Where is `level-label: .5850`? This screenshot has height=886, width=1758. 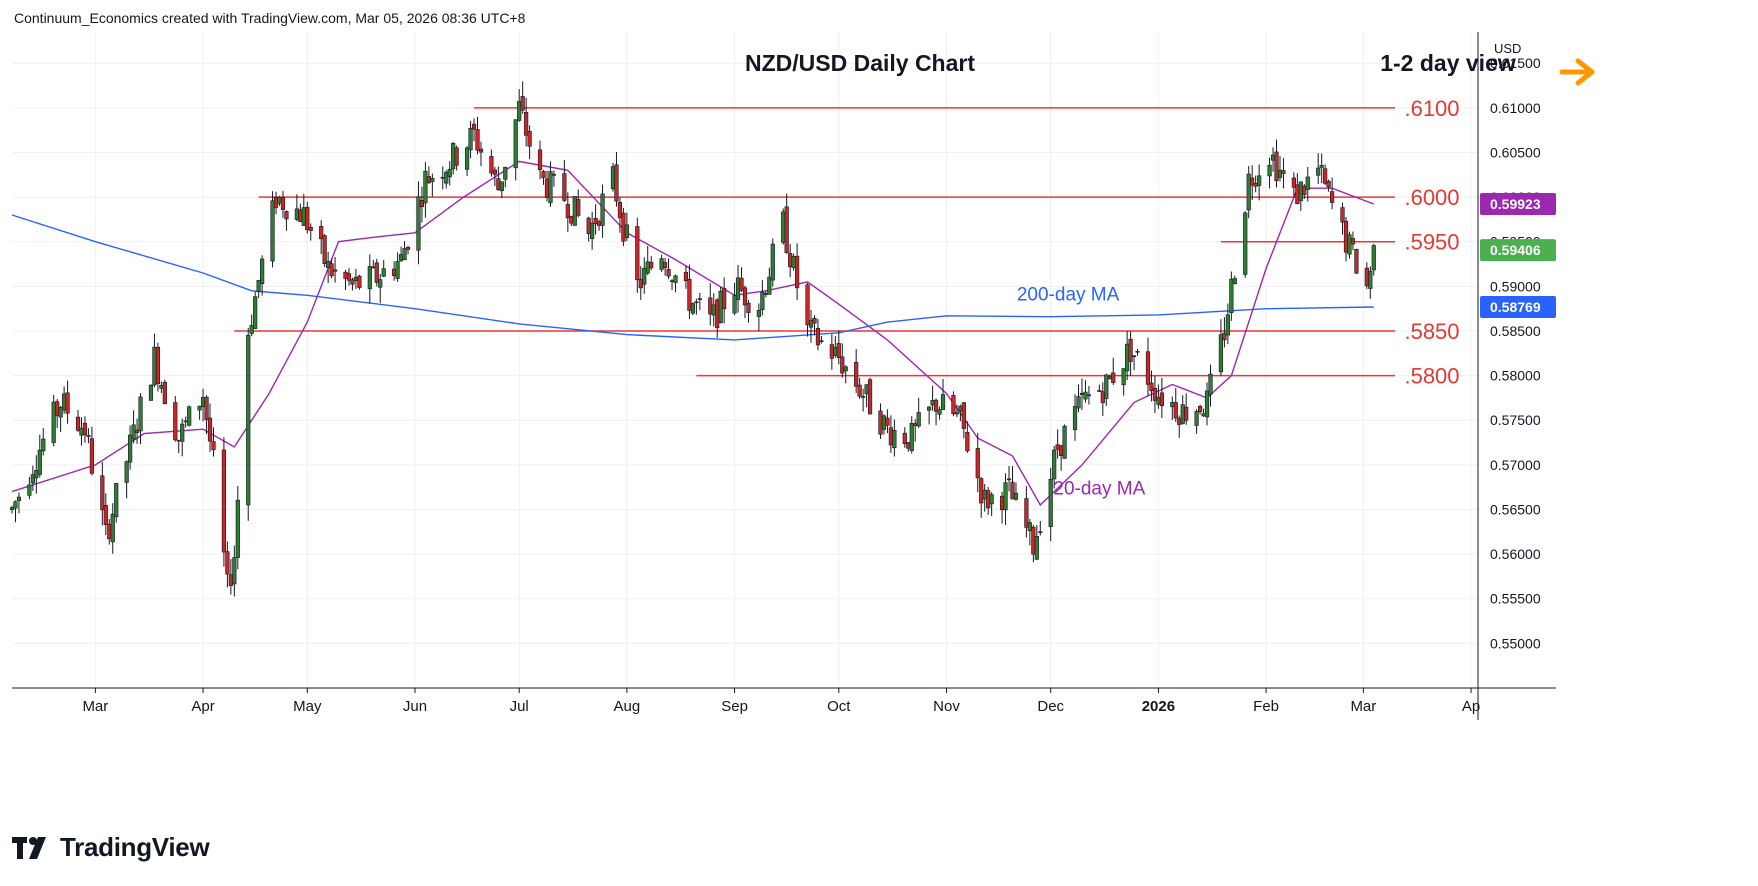
level-label: .5850 is located at coordinates (1431, 331).